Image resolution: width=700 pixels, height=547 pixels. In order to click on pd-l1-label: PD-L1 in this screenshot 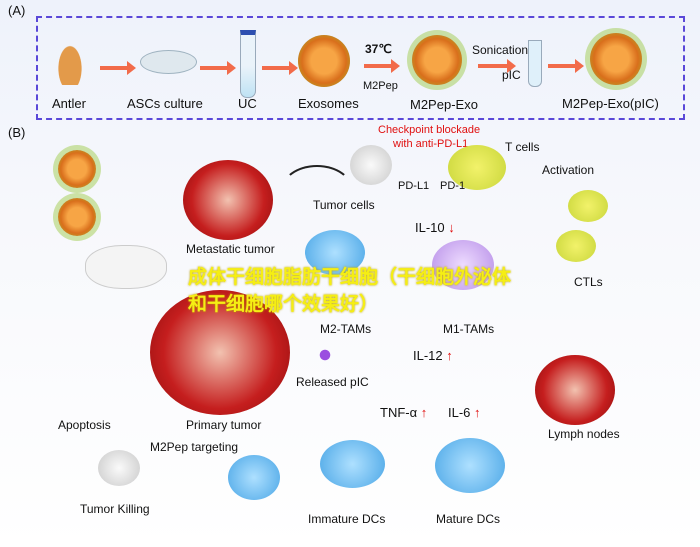, I will do `click(414, 186)`.